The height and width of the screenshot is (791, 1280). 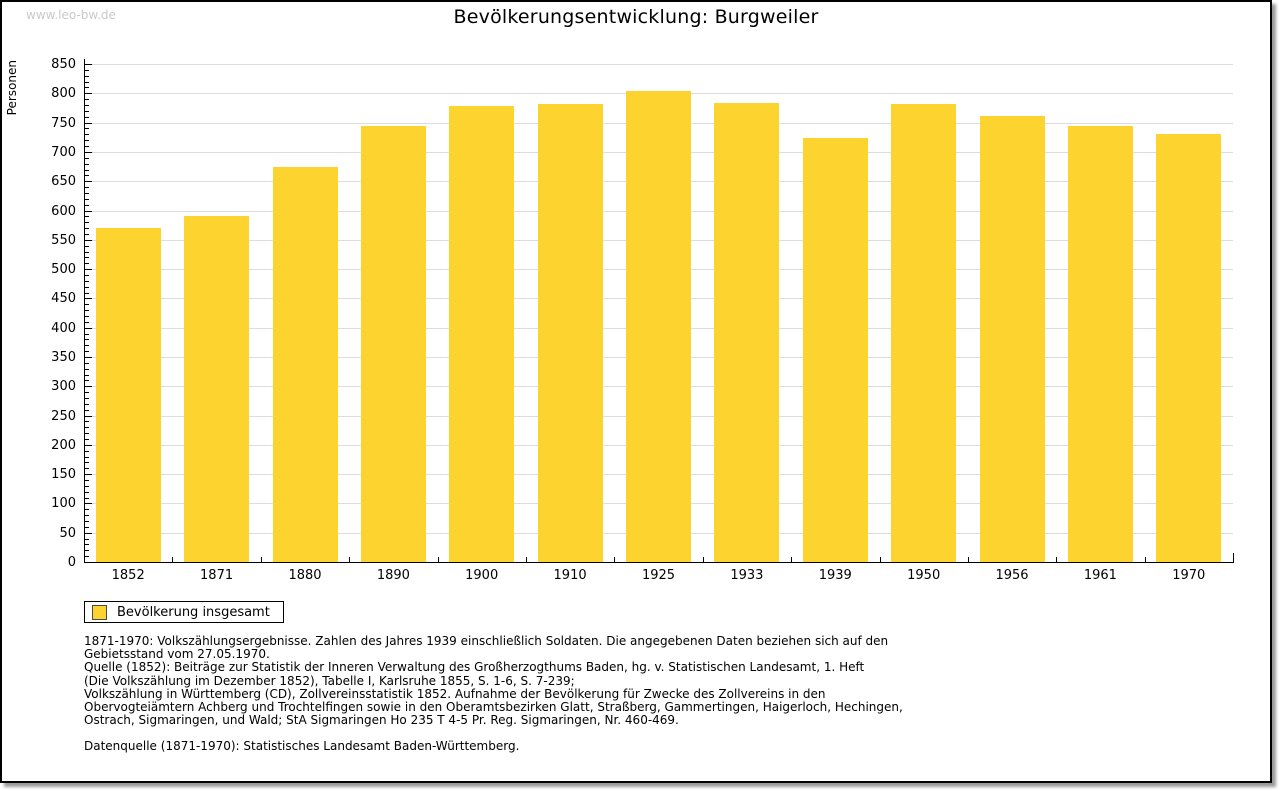 What do you see at coordinates (659, 64) in the screenshot?
I see `gridline` at bounding box center [659, 64].